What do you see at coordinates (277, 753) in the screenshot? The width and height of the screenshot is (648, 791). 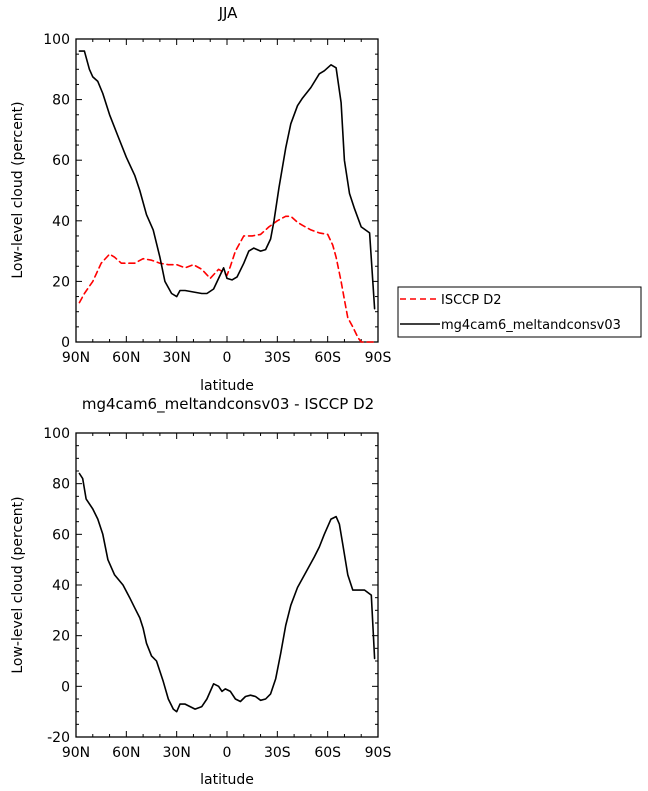 I see `x-tick-label-bottom: 30S` at bounding box center [277, 753].